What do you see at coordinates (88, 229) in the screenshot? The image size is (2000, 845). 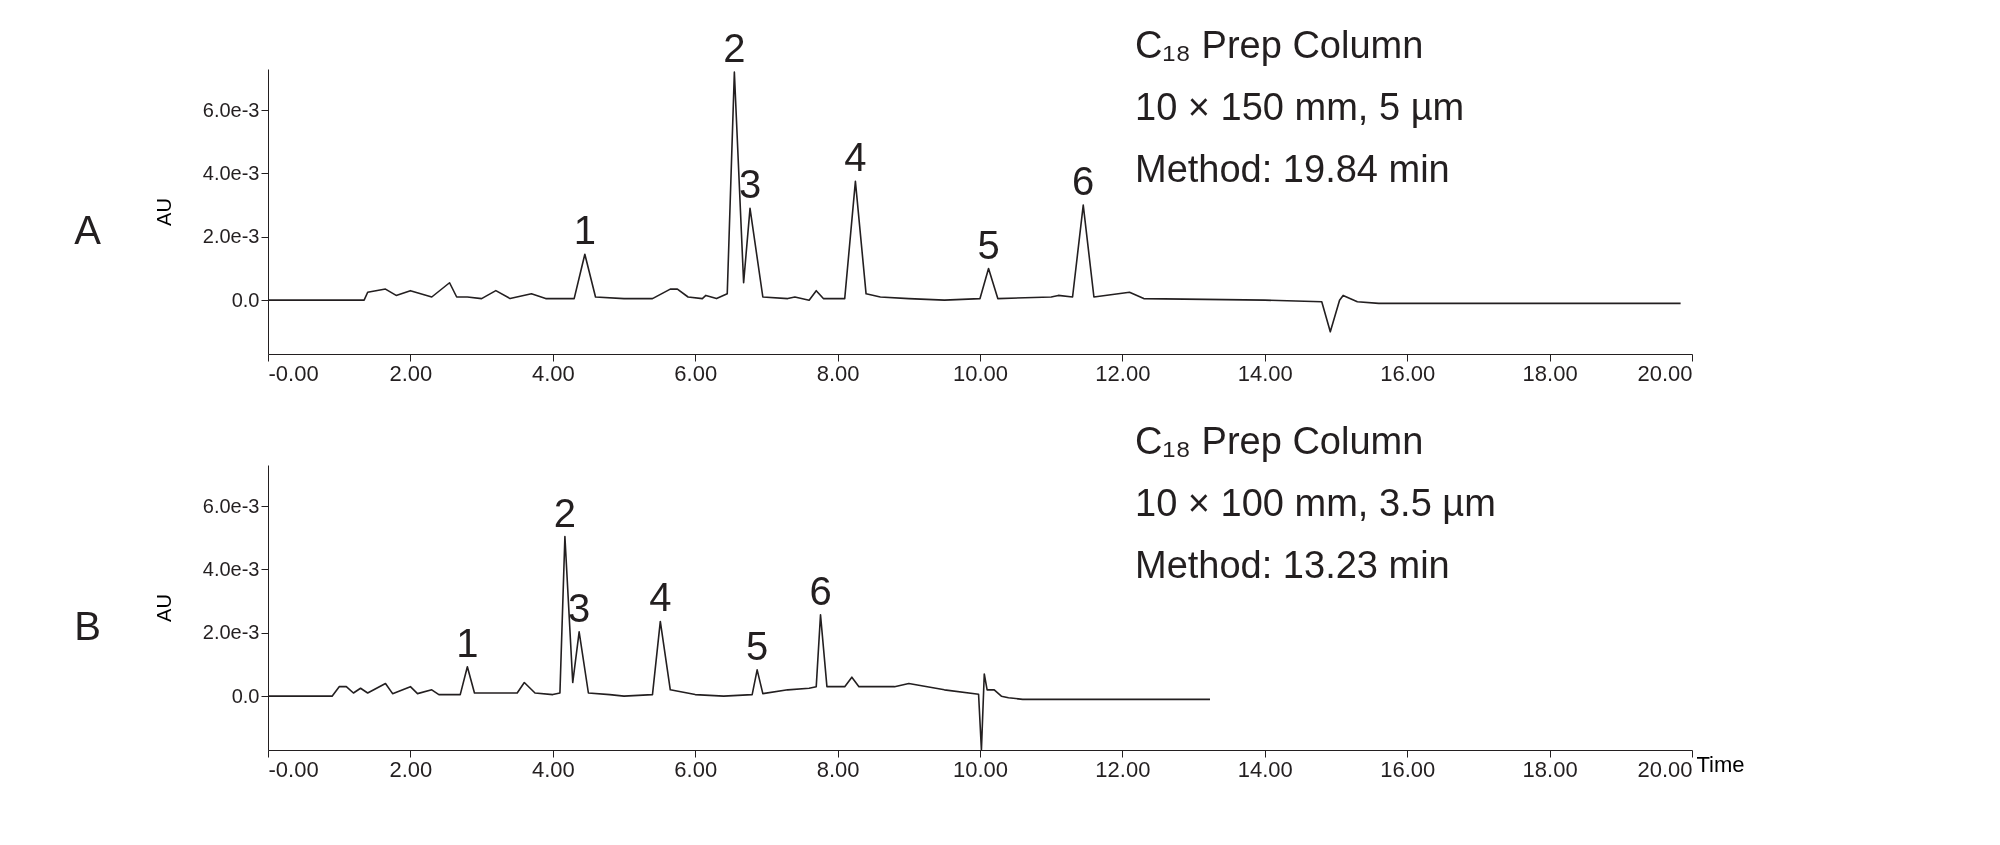 I see `text: A` at bounding box center [88, 229].